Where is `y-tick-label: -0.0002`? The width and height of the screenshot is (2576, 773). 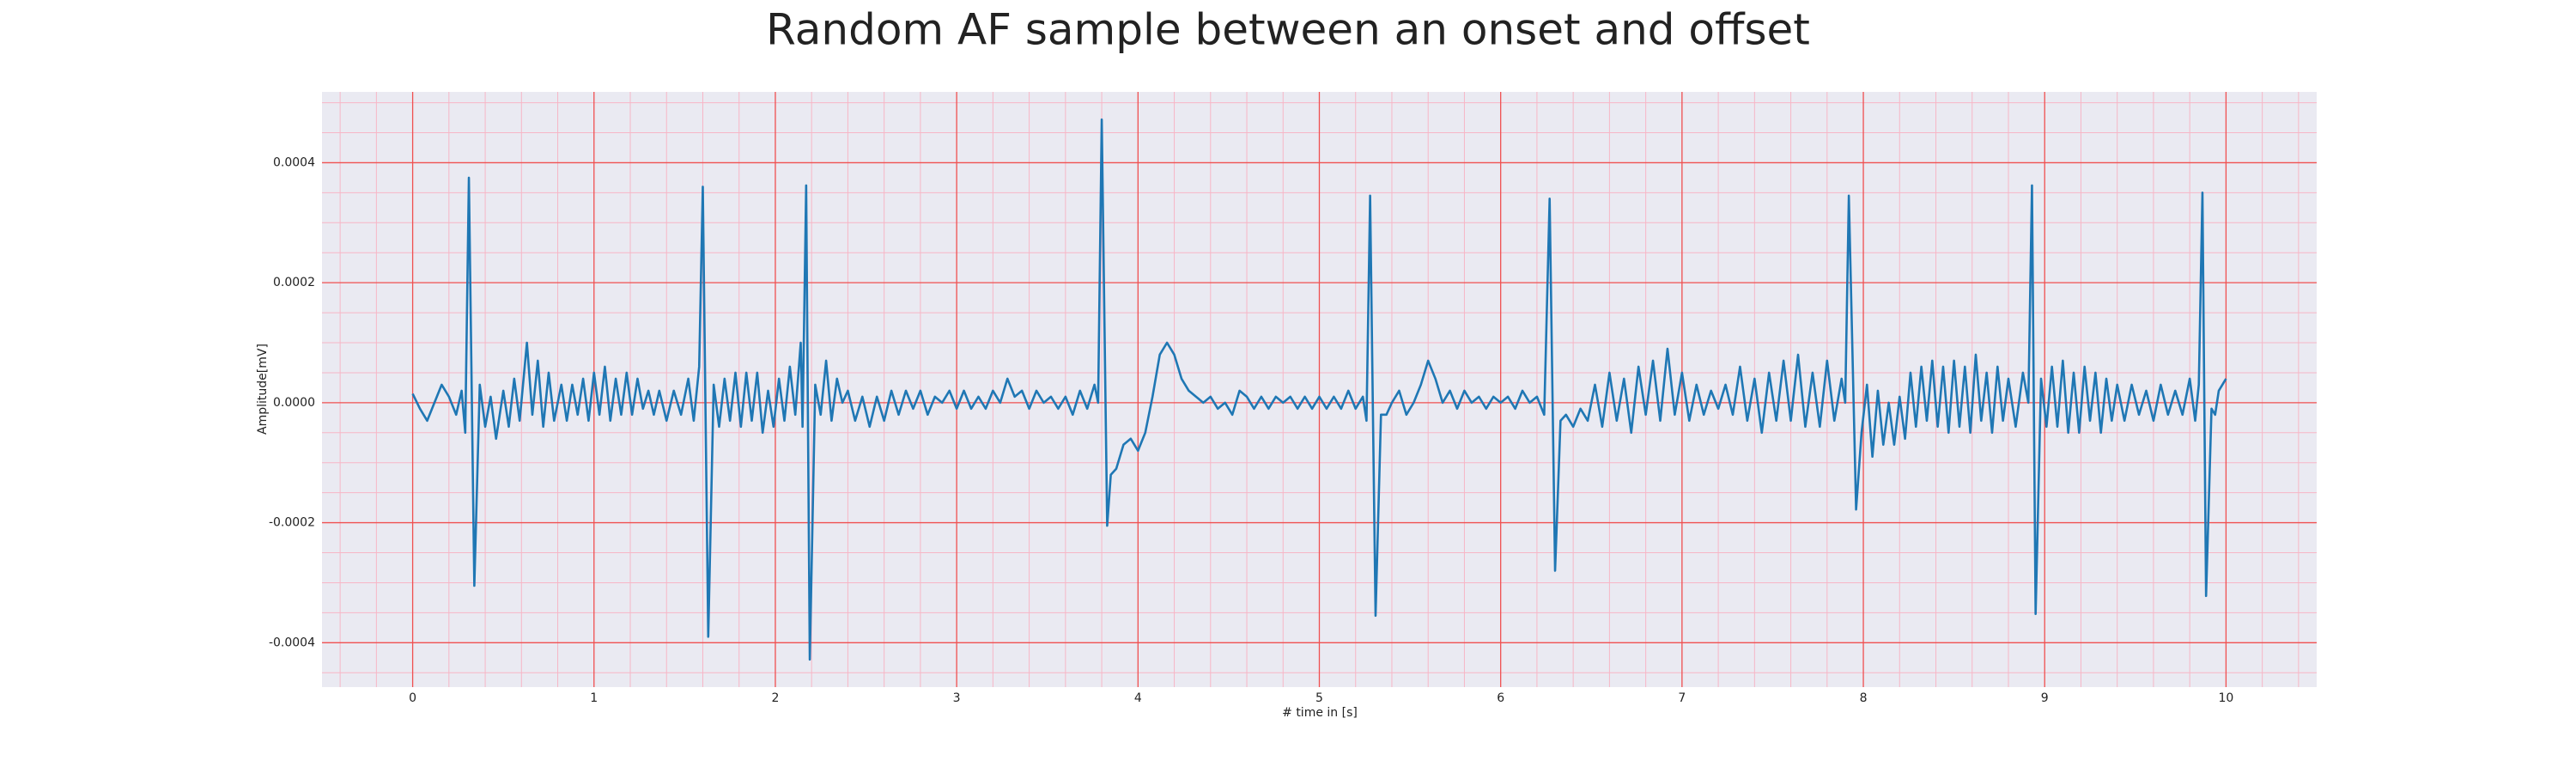 y-tick-label: -0.0002 is located at coordinates (292, 523).